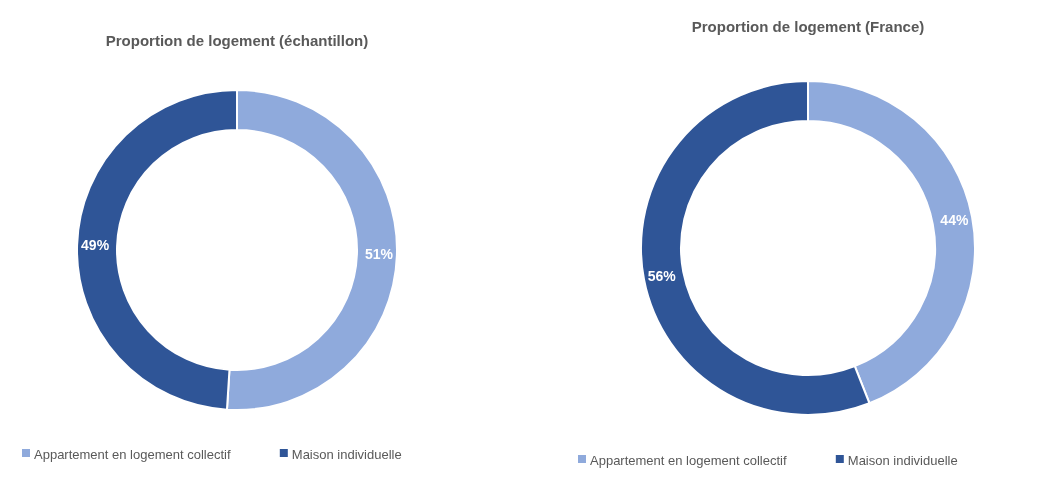  I want to click on data-label: 51%, so click(379, 254).